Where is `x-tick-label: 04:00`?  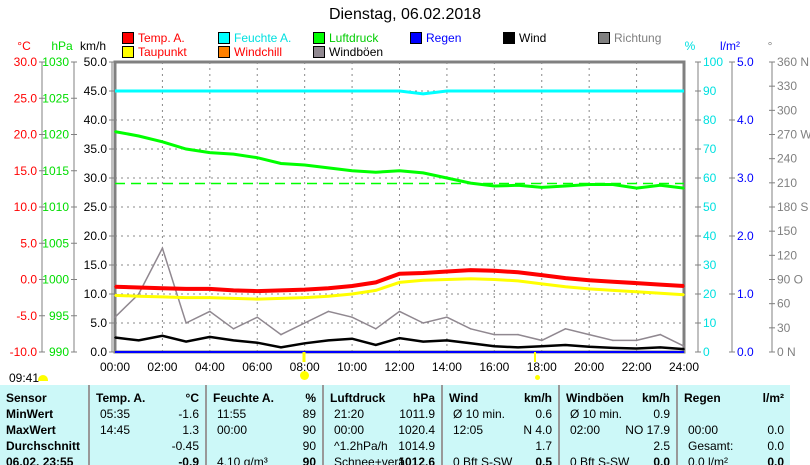 x-tick-label: 04:00 is located at coordinates (210, 367).